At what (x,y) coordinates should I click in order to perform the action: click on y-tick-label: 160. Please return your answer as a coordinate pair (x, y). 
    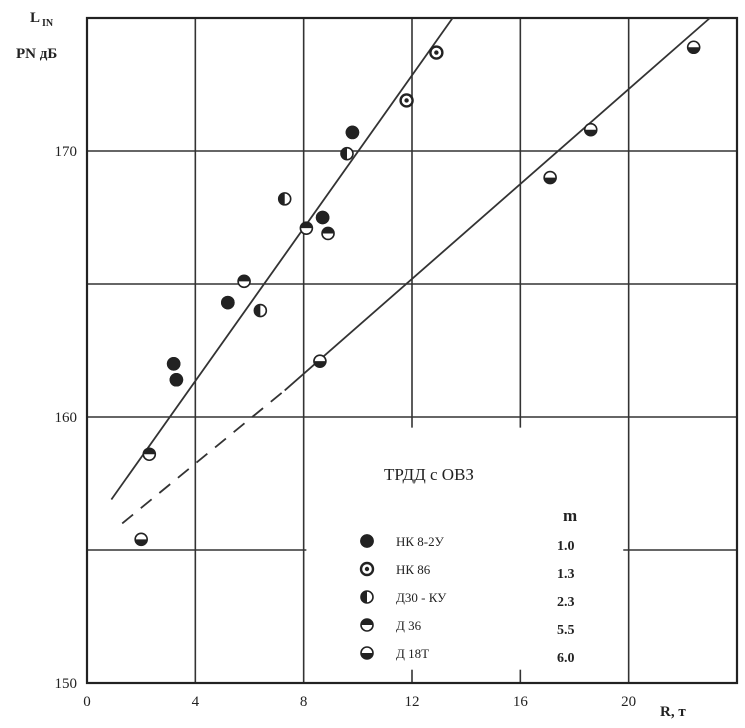
    Looking at the image, I should click on (66, 418).